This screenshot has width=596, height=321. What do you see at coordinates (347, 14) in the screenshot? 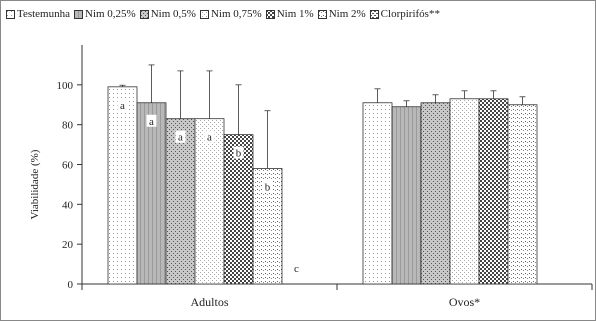
I see `legend-label: Nim 2%` at bounding box center [347, 14].